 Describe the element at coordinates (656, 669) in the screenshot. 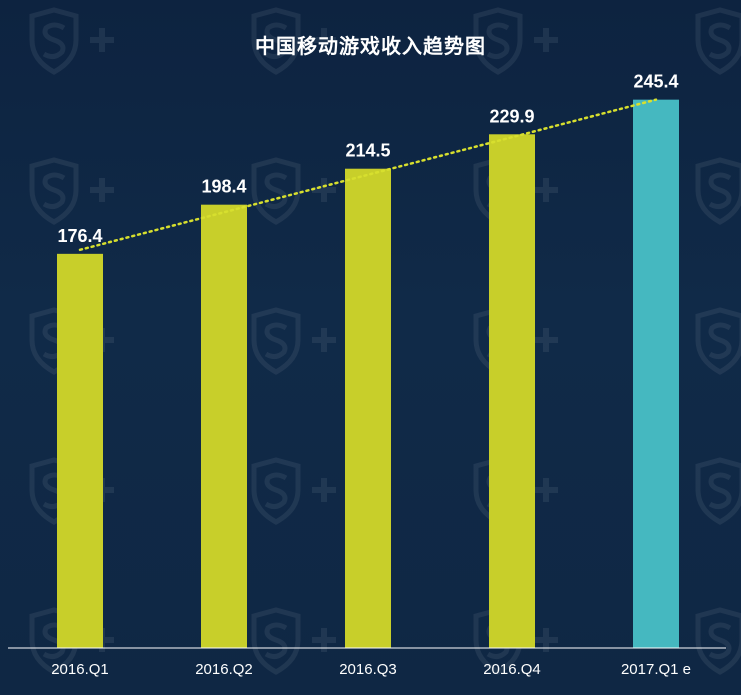

I see `x-tick-label: 2017.Q1 e` at that location.